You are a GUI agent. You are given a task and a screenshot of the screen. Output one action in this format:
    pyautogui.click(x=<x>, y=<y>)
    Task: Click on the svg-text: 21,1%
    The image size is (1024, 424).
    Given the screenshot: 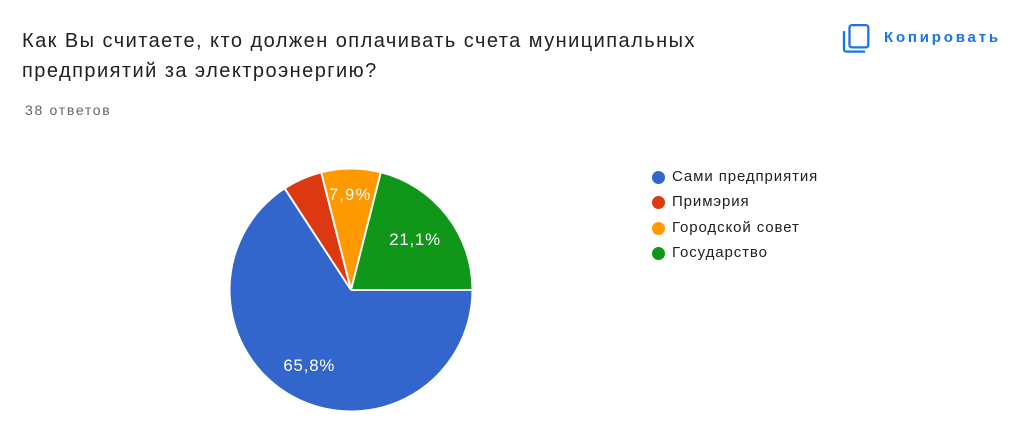 What is the action you would take?
    pyautogui.click(x=415, y=239)
    